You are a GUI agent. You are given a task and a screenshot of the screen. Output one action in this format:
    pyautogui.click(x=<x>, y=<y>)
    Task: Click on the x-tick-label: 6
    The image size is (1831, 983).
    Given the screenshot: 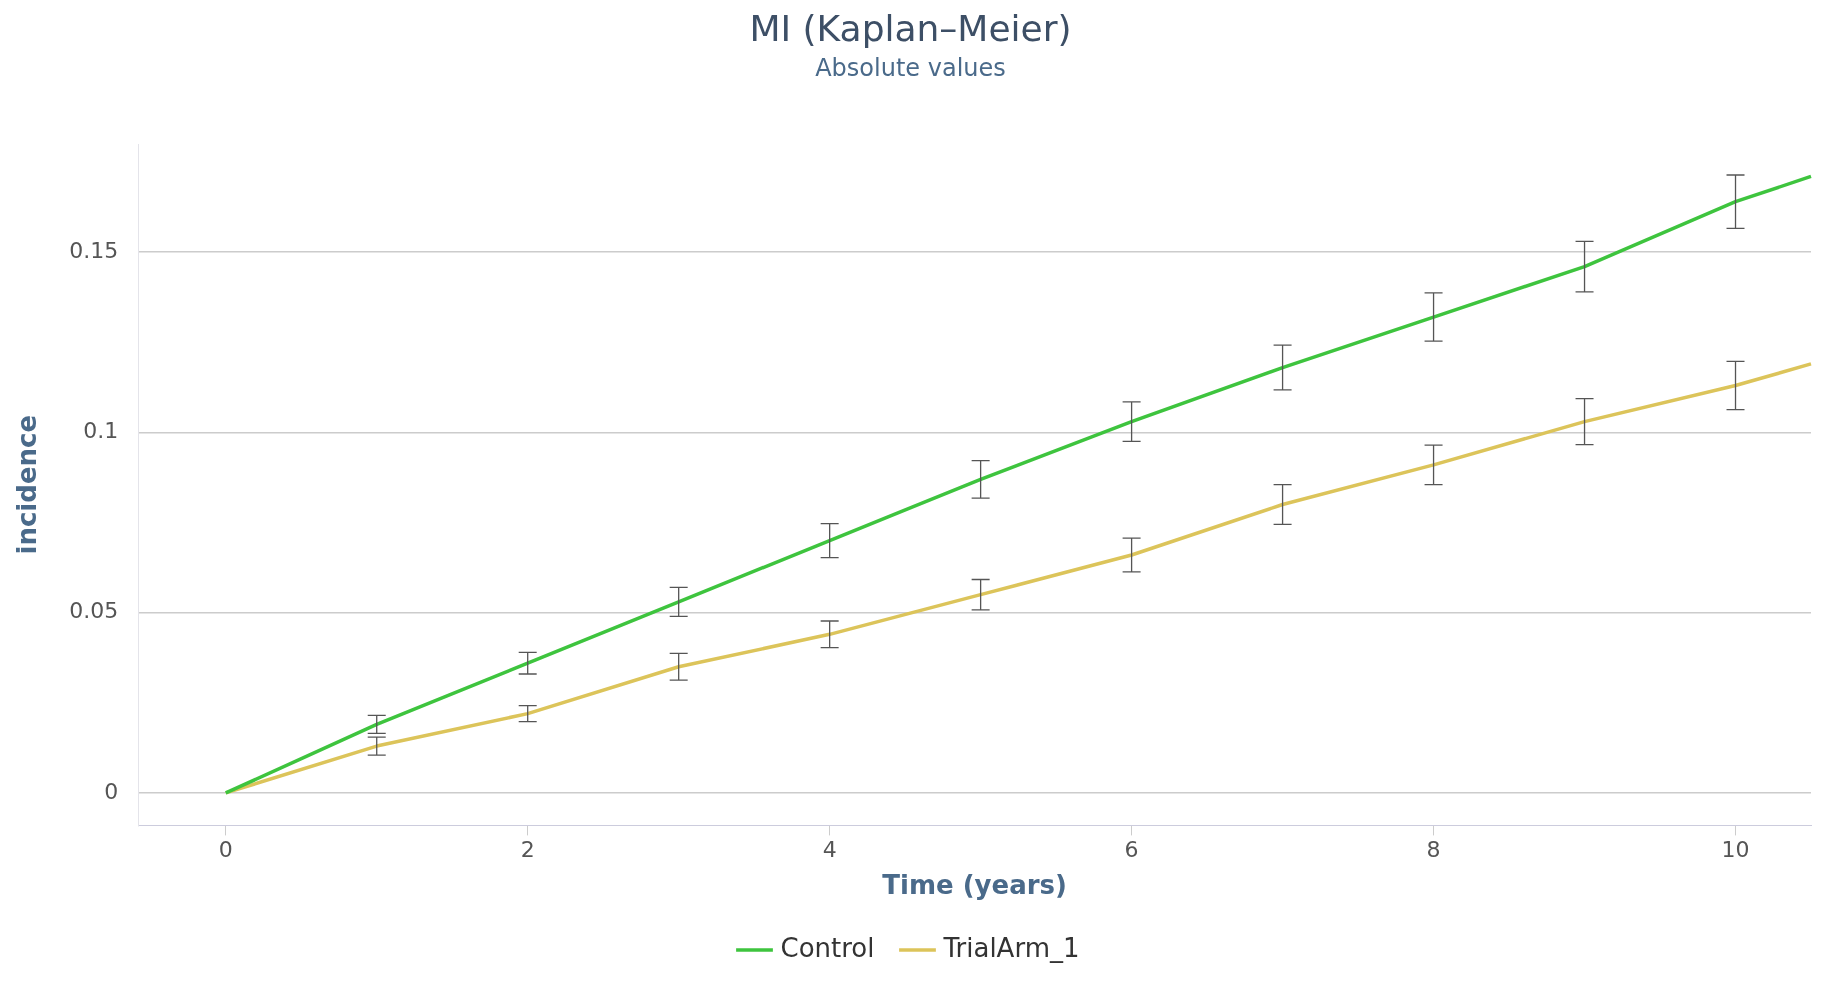 What is the action you would take?
    pyautogui.click(x=1131, y=850)
    